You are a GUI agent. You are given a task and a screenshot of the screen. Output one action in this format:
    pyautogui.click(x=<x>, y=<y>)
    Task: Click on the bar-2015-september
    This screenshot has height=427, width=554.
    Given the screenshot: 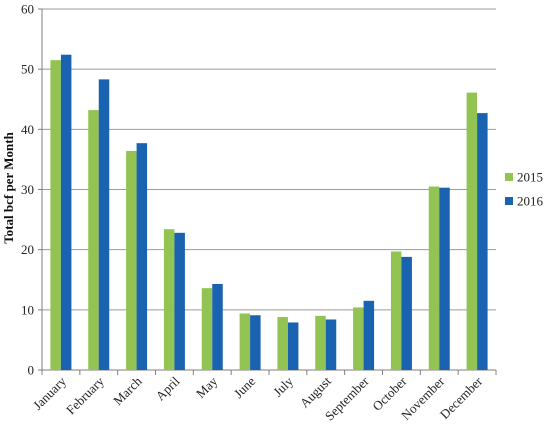 What is the action you would take?
    pyautogui.click(x=358, y=338)
    